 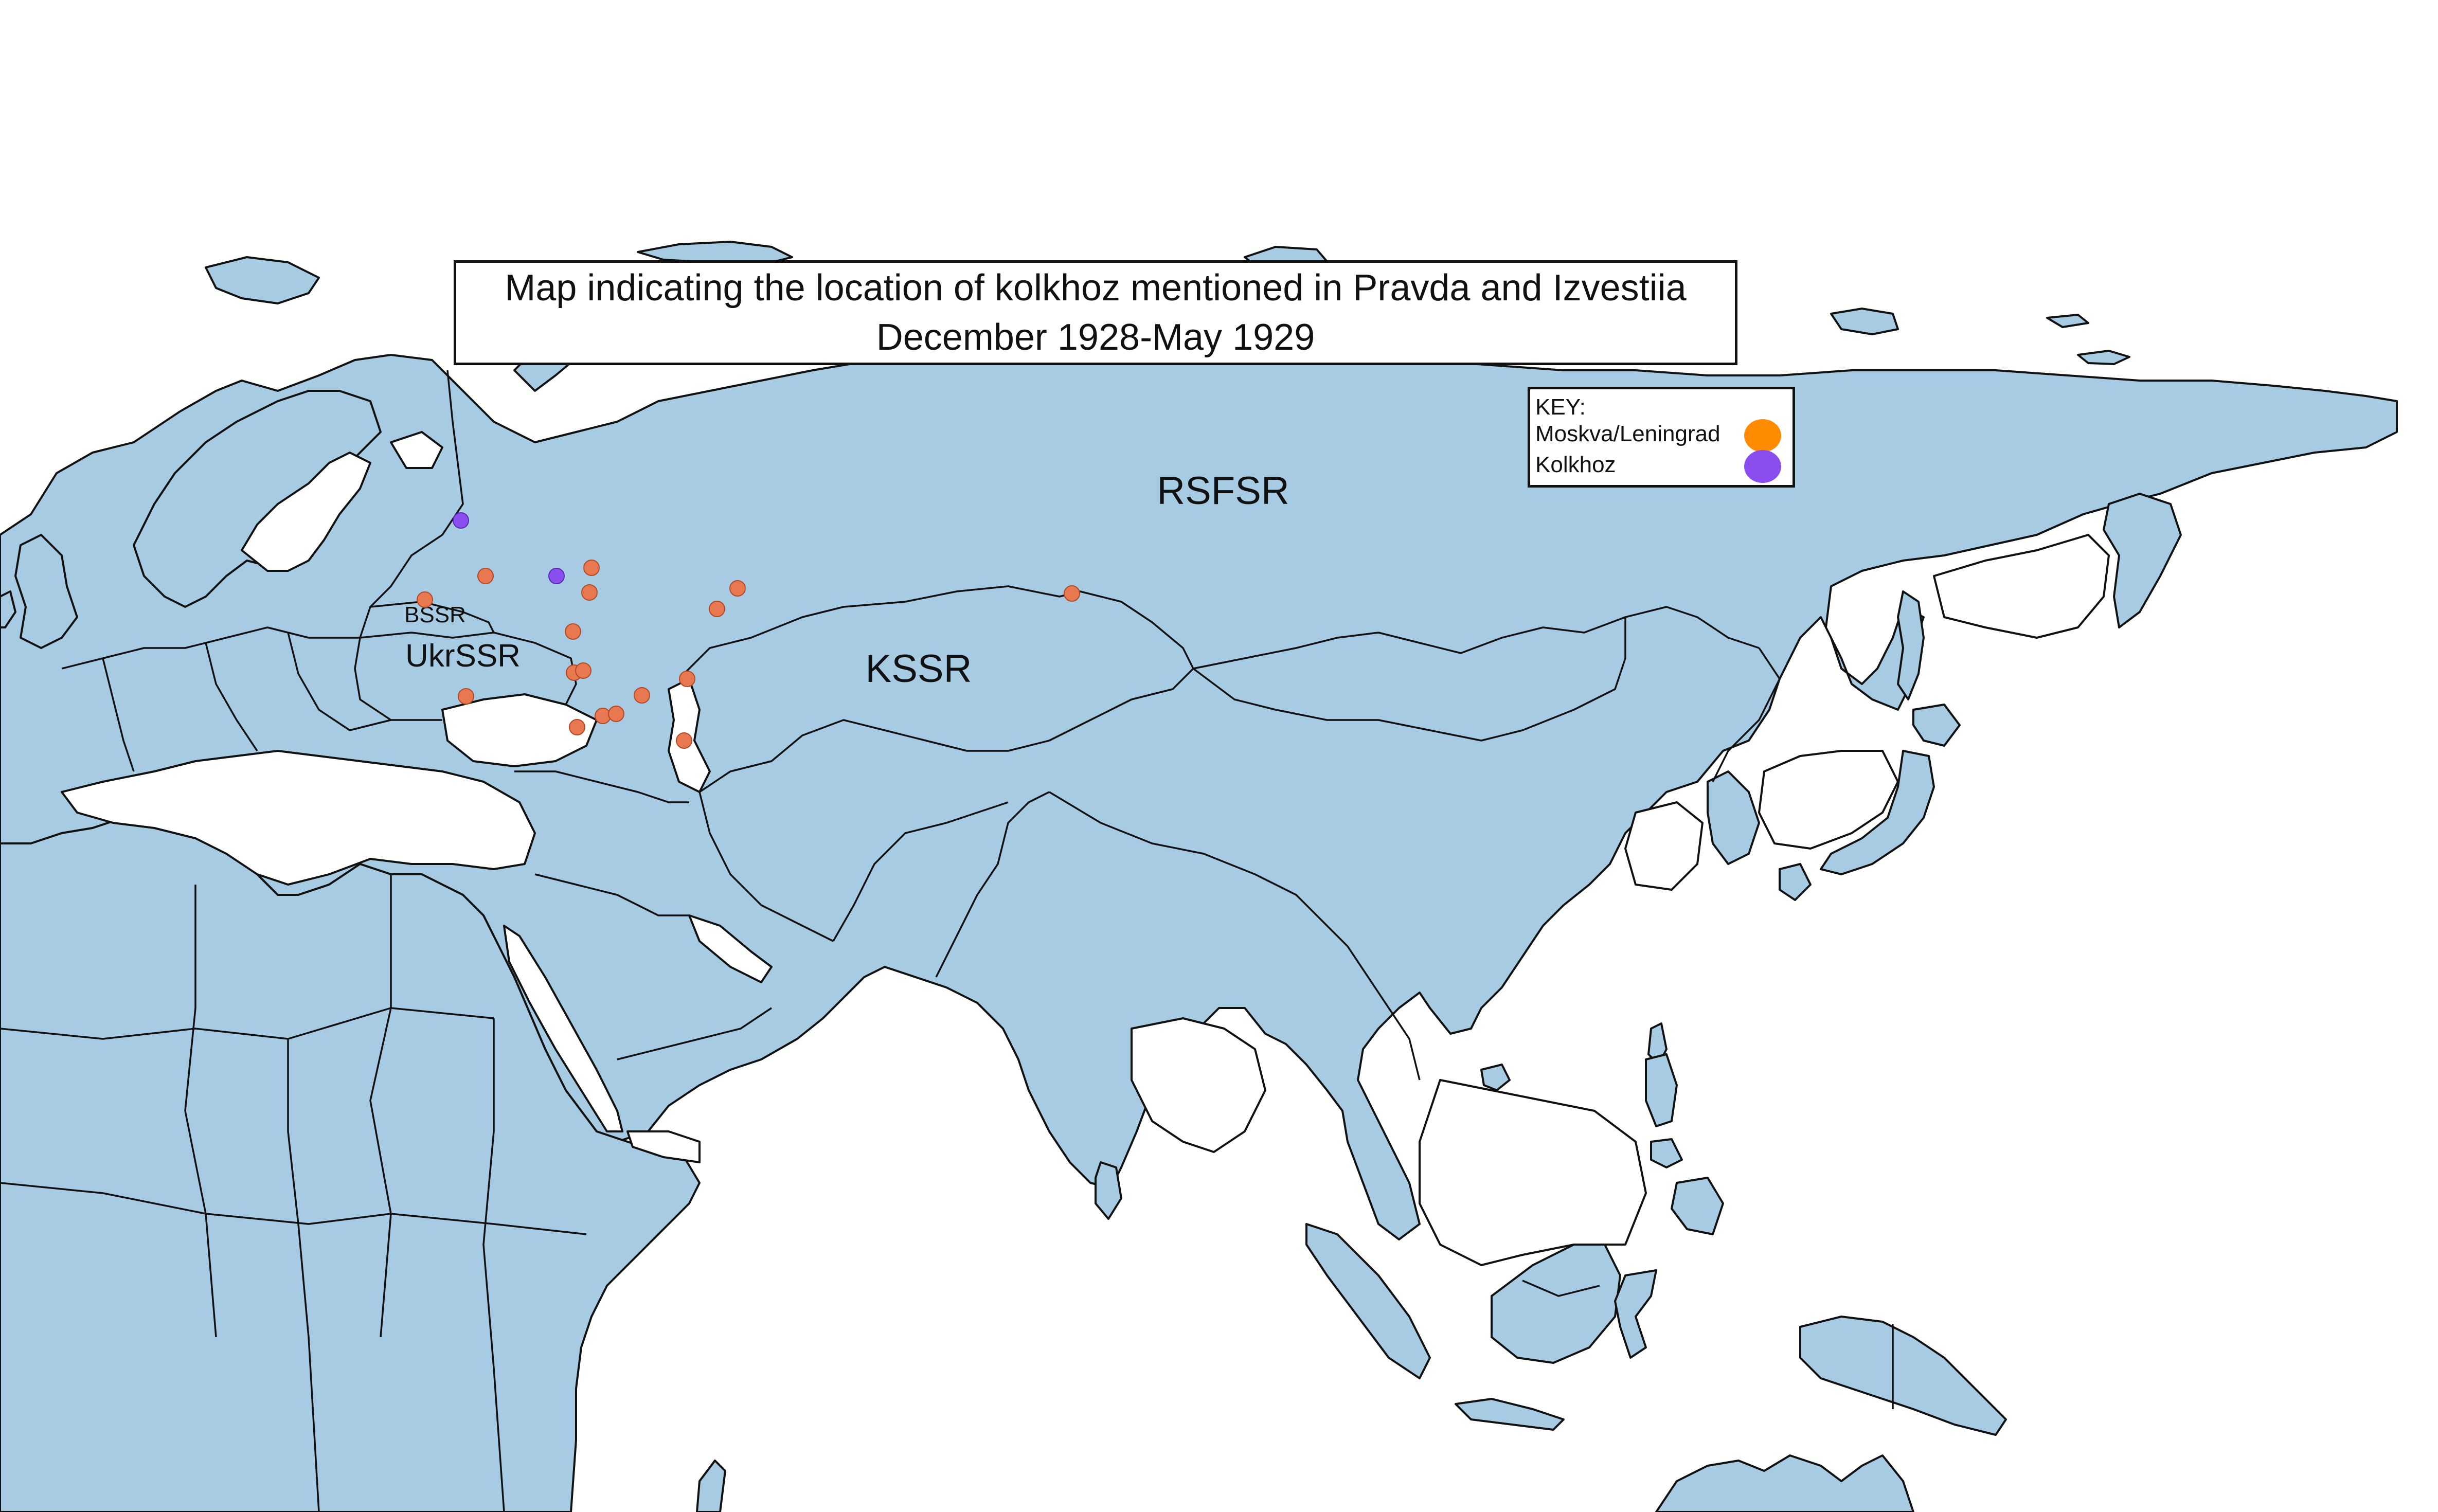 I want to click on moskva-marker, so click(x=556, y=576).